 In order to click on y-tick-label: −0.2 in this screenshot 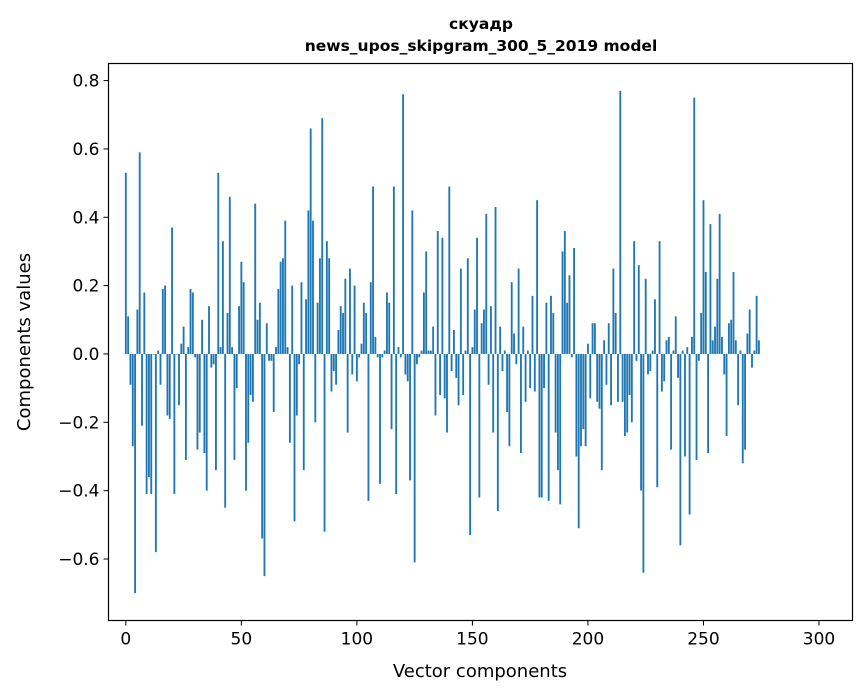, I will do `click(78, 423)`.